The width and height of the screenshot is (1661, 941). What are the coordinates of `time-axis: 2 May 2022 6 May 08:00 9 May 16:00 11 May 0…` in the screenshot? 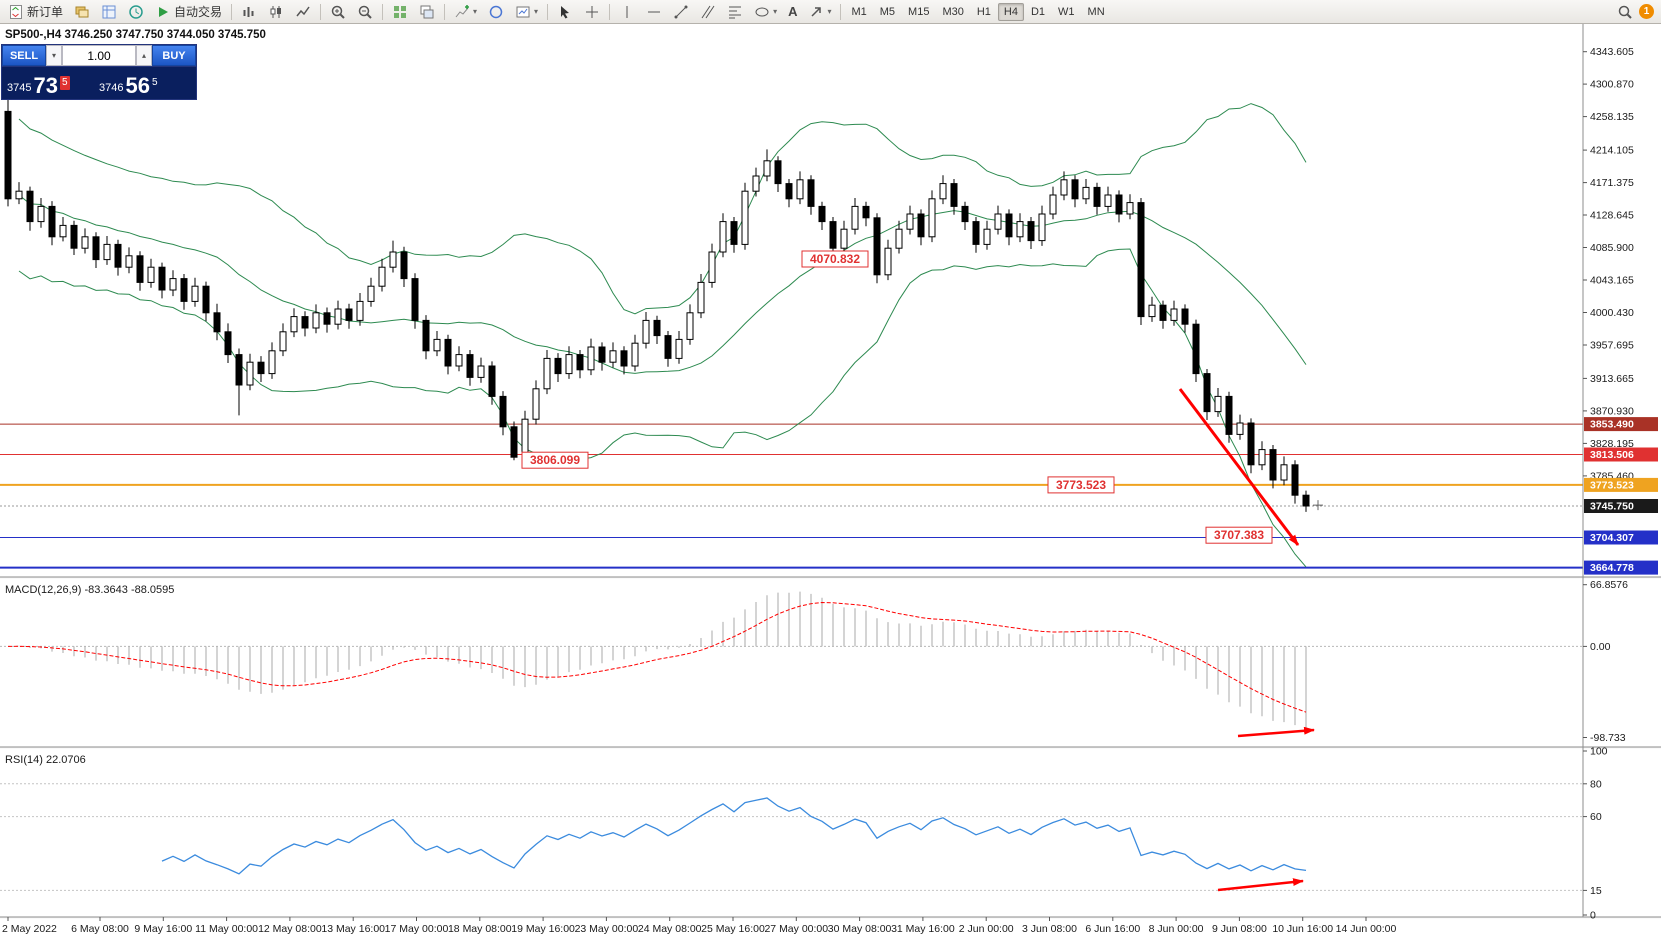 It's located at (699, 926).